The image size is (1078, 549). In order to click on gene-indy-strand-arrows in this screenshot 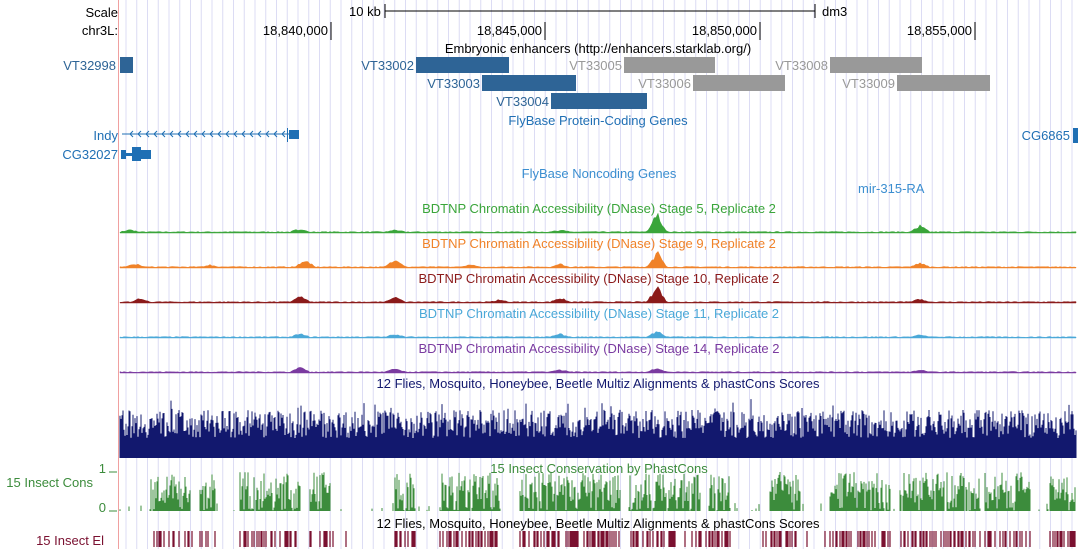, I will do `click(207, 134)`.